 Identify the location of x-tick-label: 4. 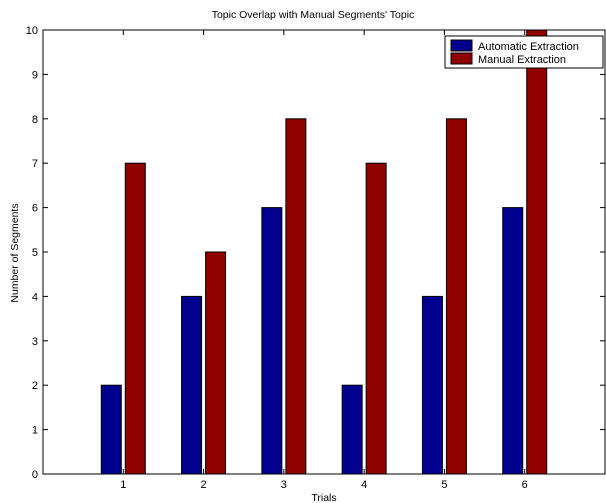
(364, 485).